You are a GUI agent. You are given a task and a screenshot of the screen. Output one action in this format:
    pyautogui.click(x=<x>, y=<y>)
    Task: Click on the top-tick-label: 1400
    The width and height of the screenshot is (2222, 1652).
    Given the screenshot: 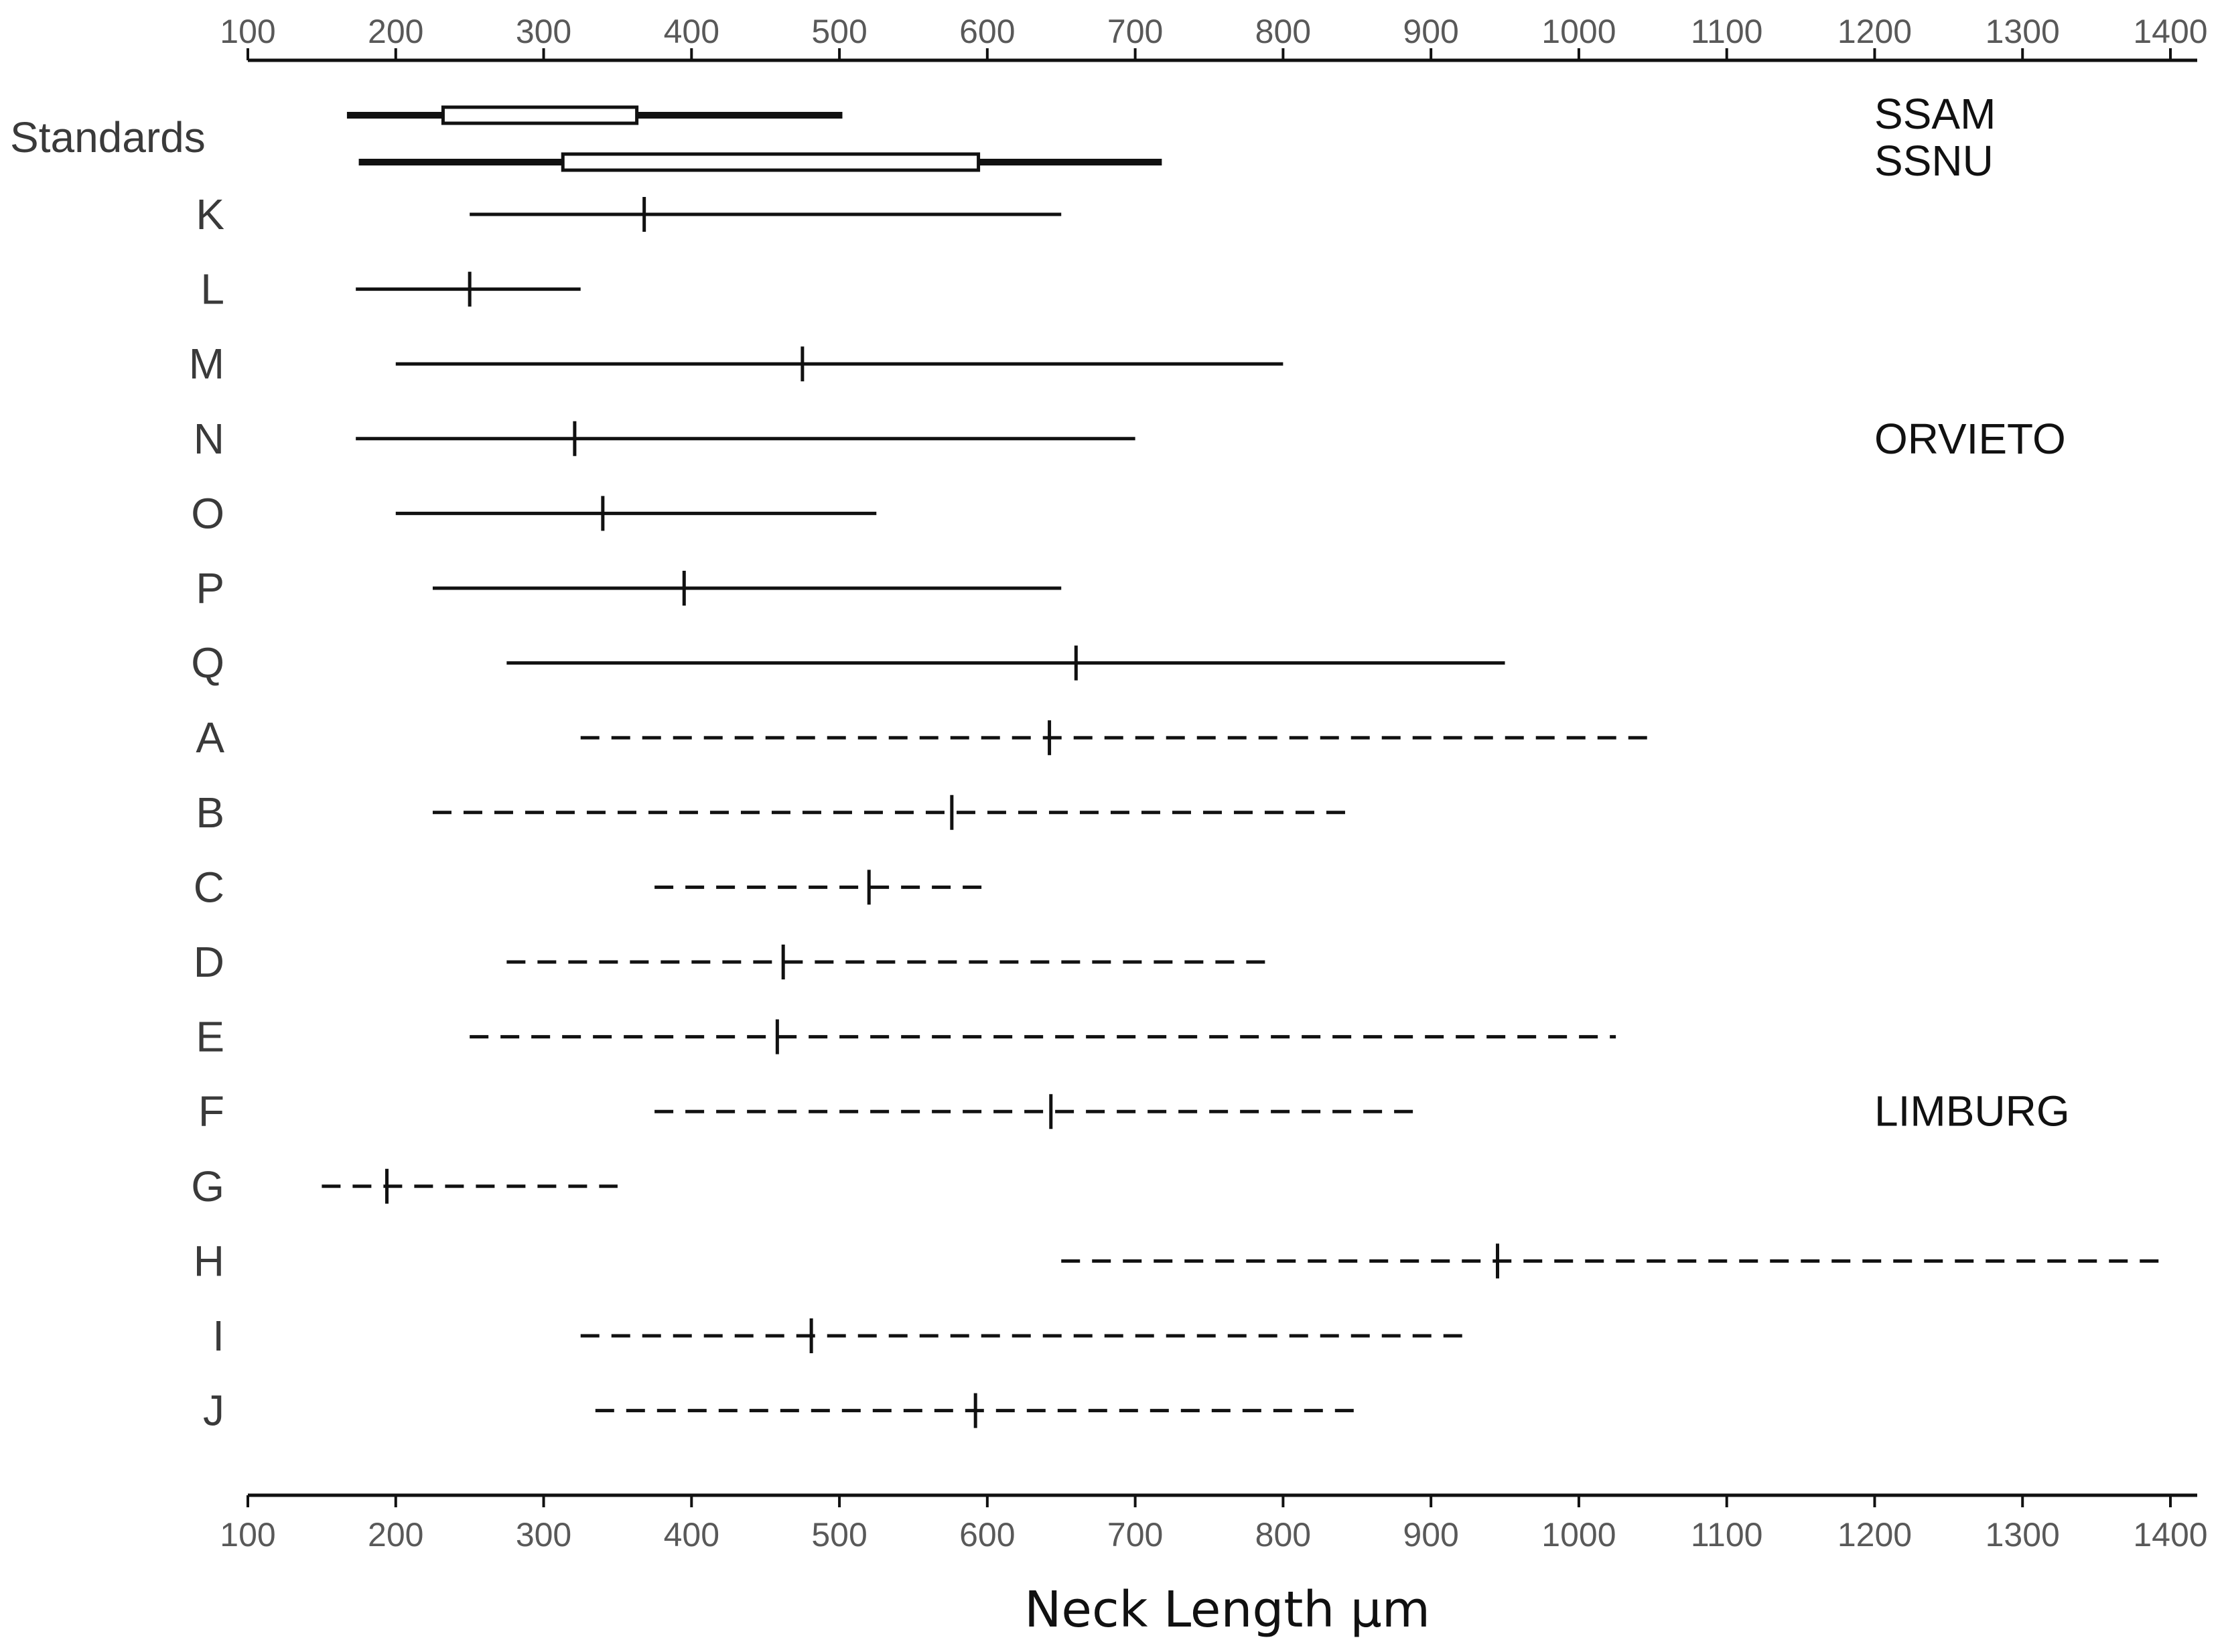 What is the action you would take?
    pyautogui.click(x=2170, y=31)
    